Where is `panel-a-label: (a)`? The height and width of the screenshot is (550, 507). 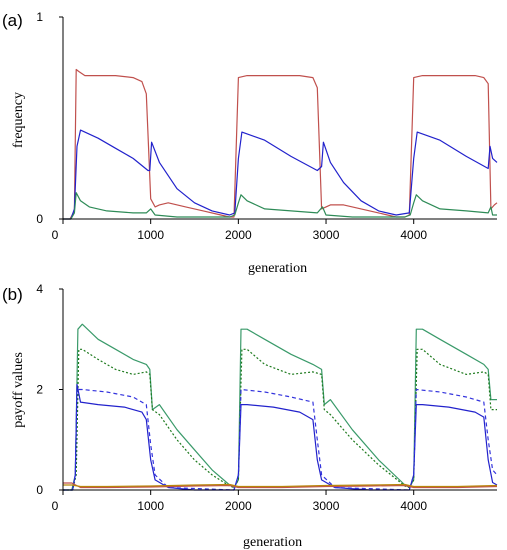
panel-a-label: (a) is located at coordinates (12, 20).